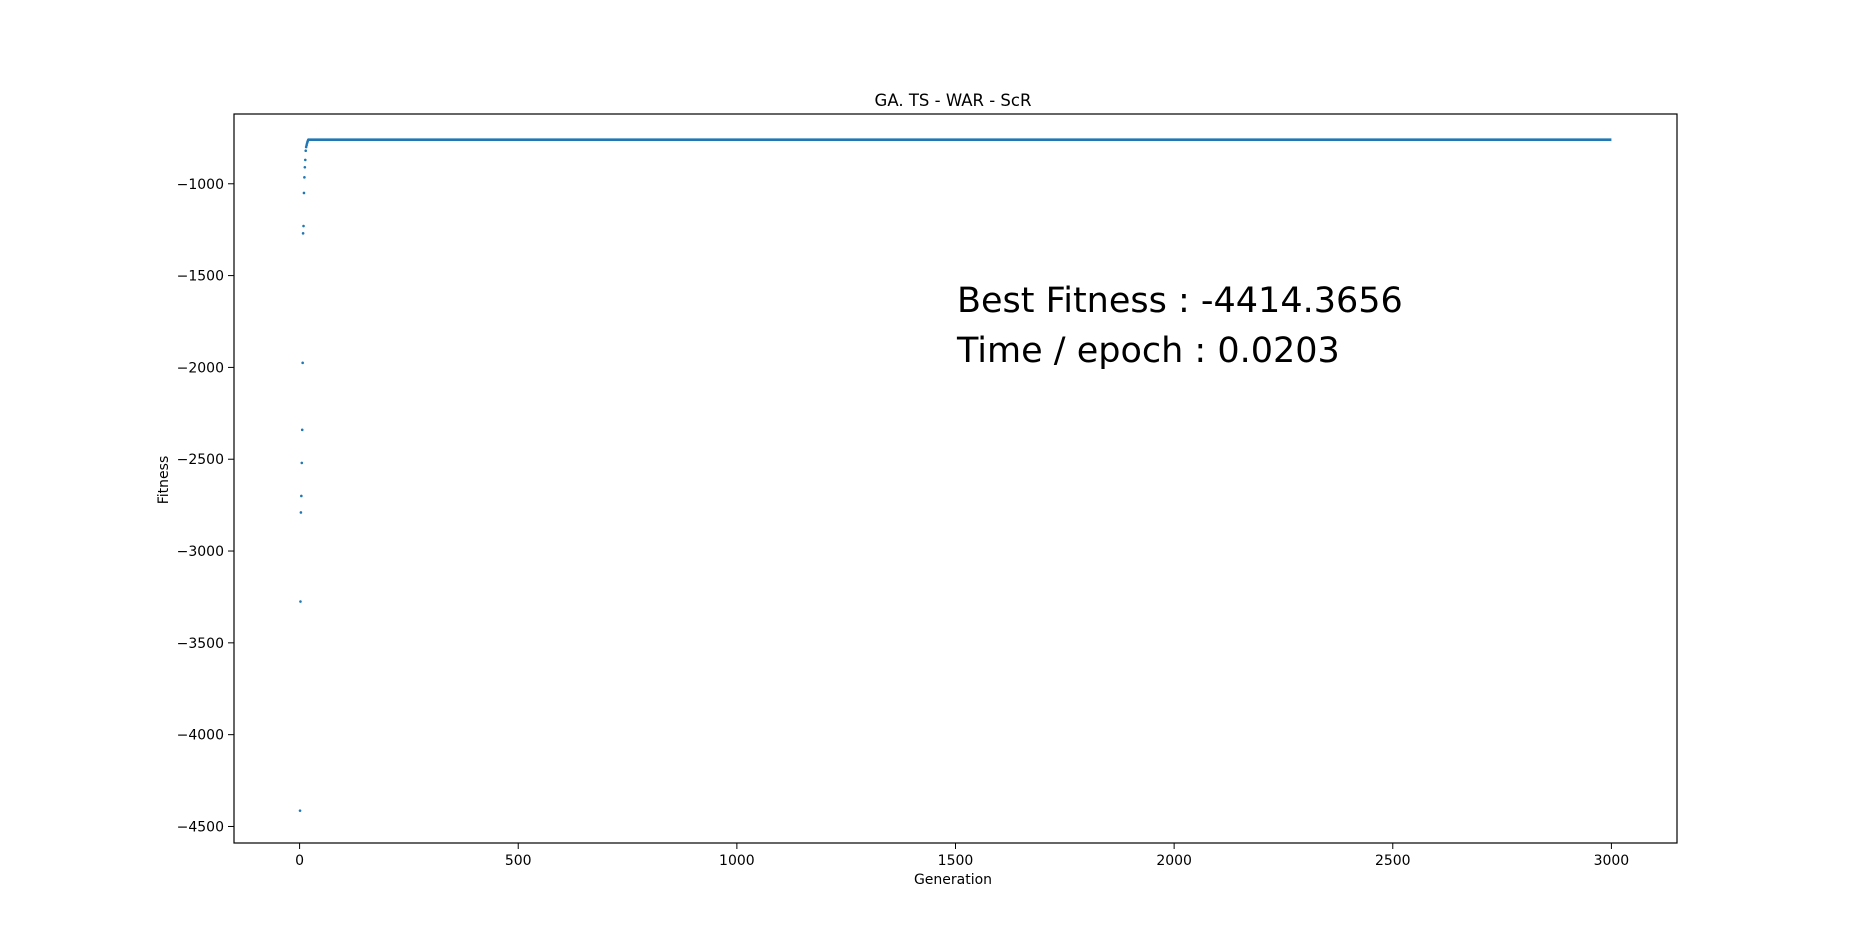  What do you see at coordinates (1148, 351) in the screenshot?
I see `time-per-epoch-annotation: Time / epoch : 0.0203` at bounding box center [1148, 351].